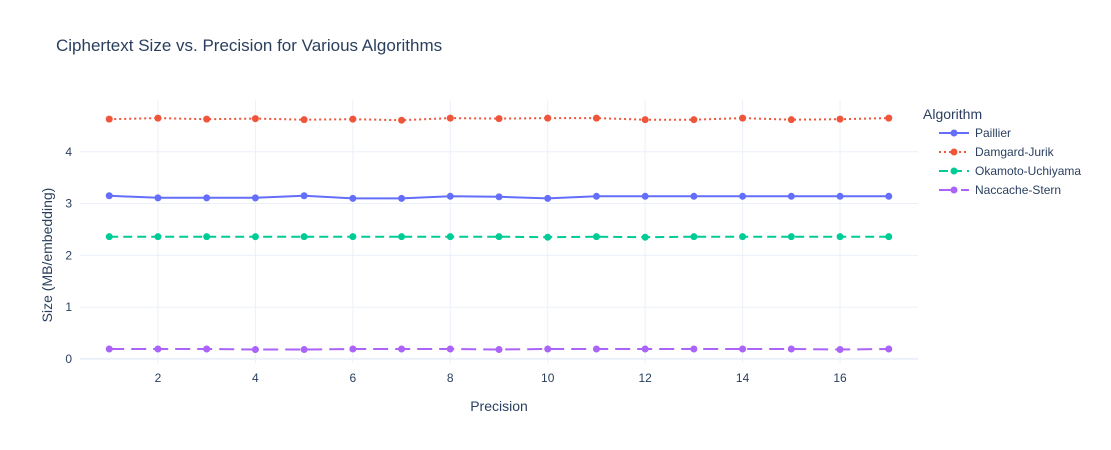  What do you see at coordinates (68, 152) in the screenshot?
I see `y-tick-label: 4` at bounding box center [68, 152].